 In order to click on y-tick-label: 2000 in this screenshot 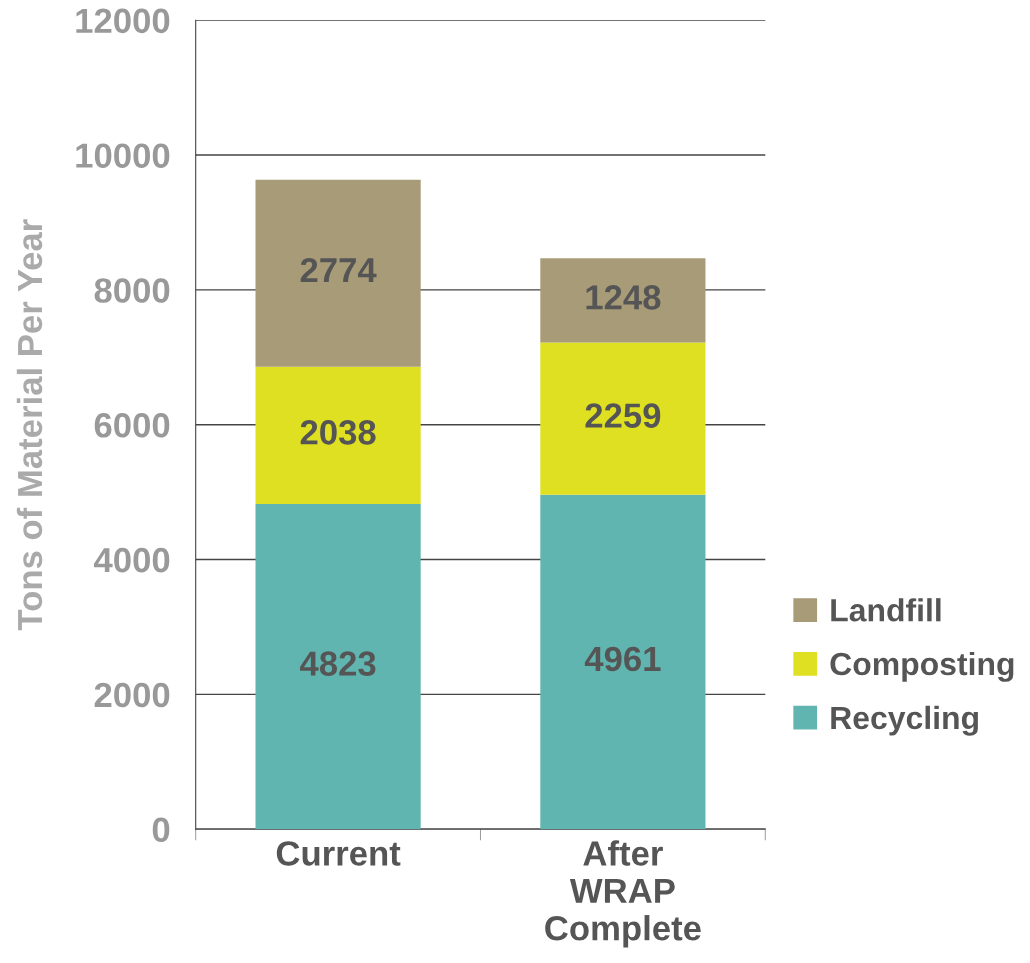, I will do `click(132, 695)`.